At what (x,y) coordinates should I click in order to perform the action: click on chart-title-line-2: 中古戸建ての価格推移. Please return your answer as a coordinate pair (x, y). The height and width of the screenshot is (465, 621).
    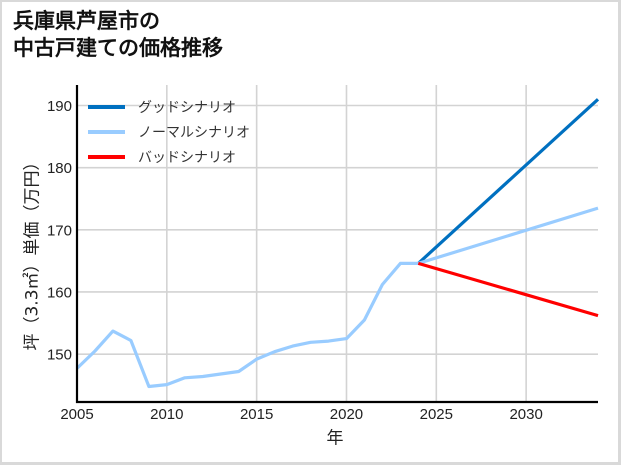
    Looking at the image, I should click on (118, 48).